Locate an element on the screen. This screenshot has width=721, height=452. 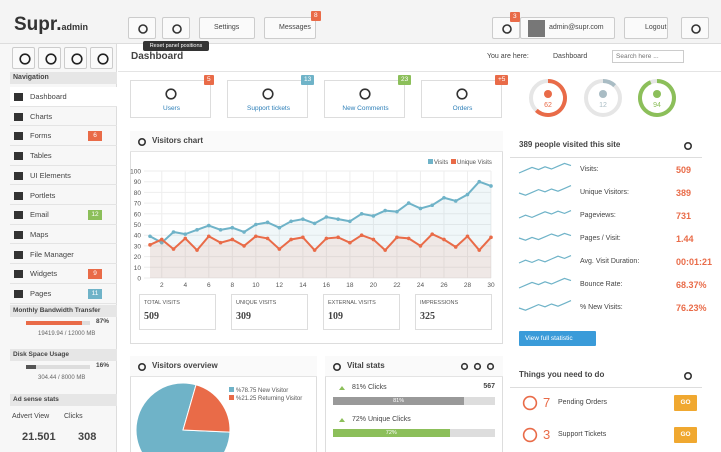
nav-item: Email 12 is located at coordinates (63, 215).